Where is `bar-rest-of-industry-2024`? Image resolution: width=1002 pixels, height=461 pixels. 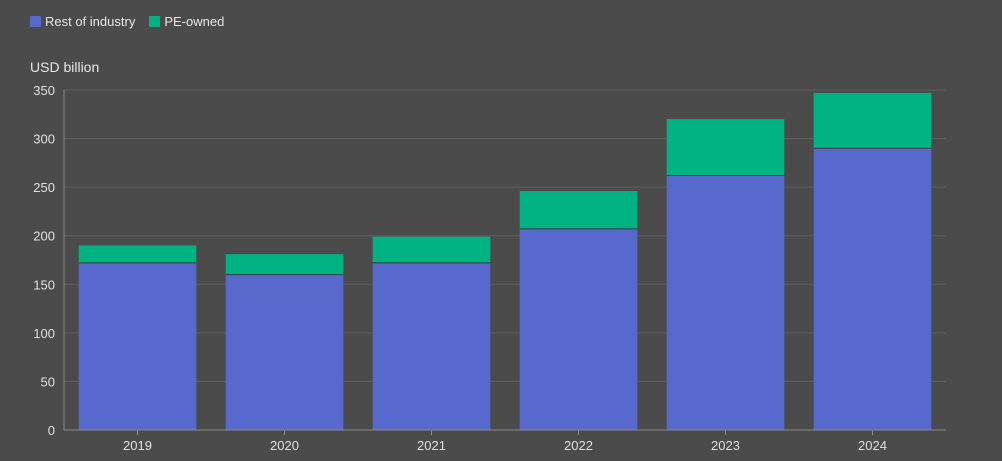
bar-rest-of-industry-2024 is located at coordinates (872, 289).